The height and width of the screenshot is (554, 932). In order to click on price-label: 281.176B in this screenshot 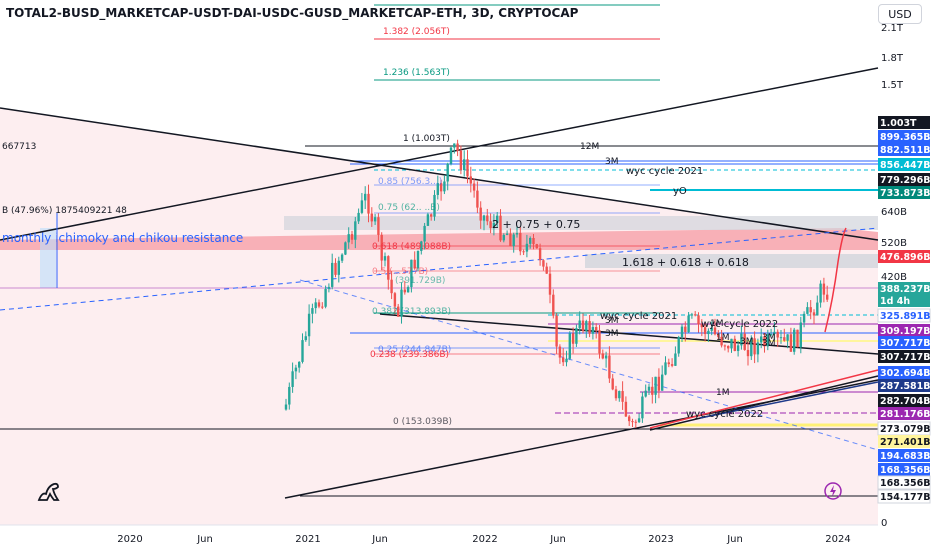, I will do `click(904, 413)`.